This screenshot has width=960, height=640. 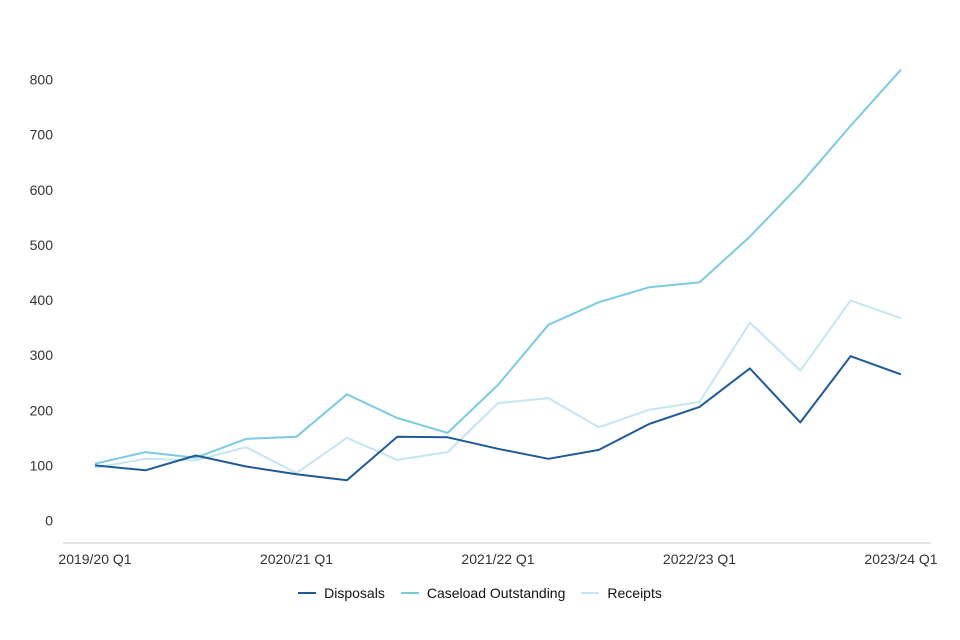 I want to click on legend-item-receipts: Receipts, so click(x=621, y=593).